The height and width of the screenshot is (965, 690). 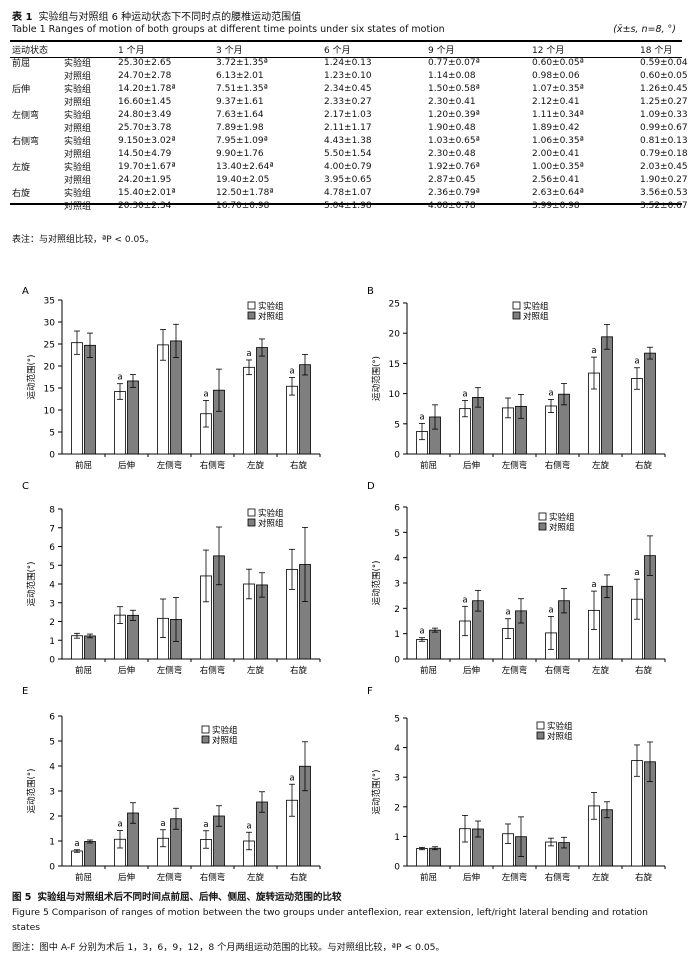 What do you see at coordinates (52, 843) in the screenshot?
I see `y-tick-label: 1` at bounding box center [52, 843].